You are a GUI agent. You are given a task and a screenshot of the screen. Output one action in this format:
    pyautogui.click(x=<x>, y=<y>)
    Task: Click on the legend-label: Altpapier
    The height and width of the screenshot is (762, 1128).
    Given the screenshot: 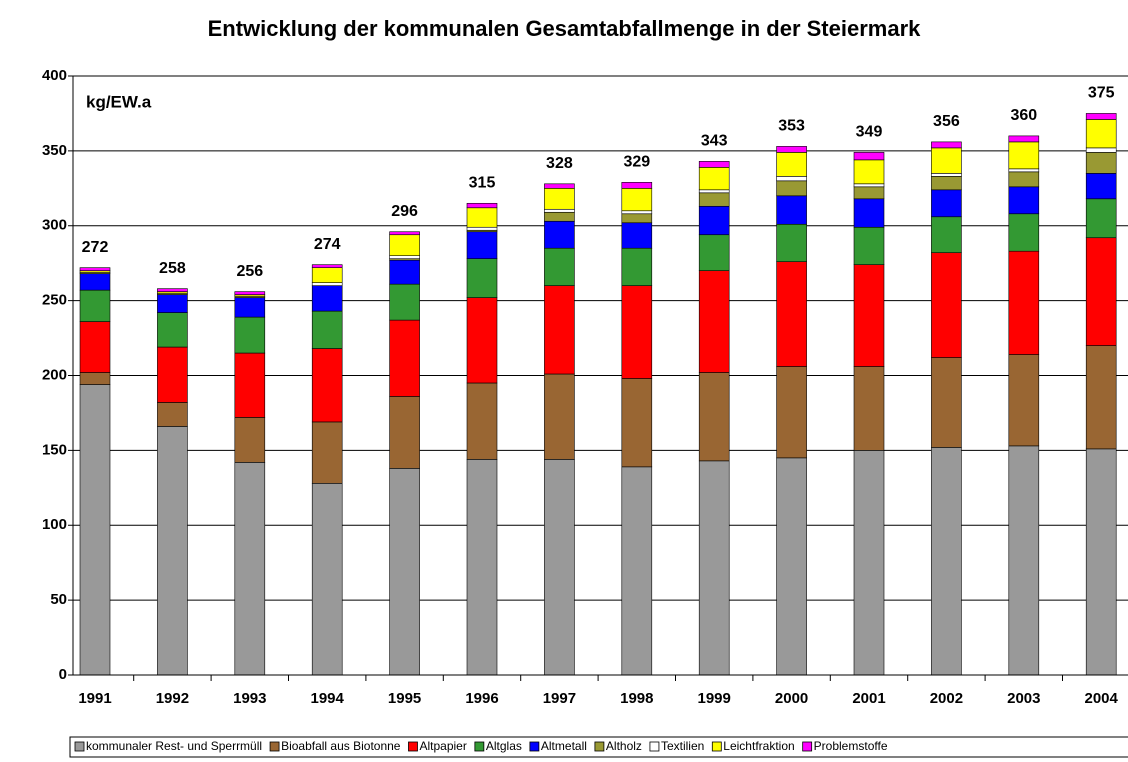 What is the action you would take?
    pyautogui.click(x=442, y=746)
    